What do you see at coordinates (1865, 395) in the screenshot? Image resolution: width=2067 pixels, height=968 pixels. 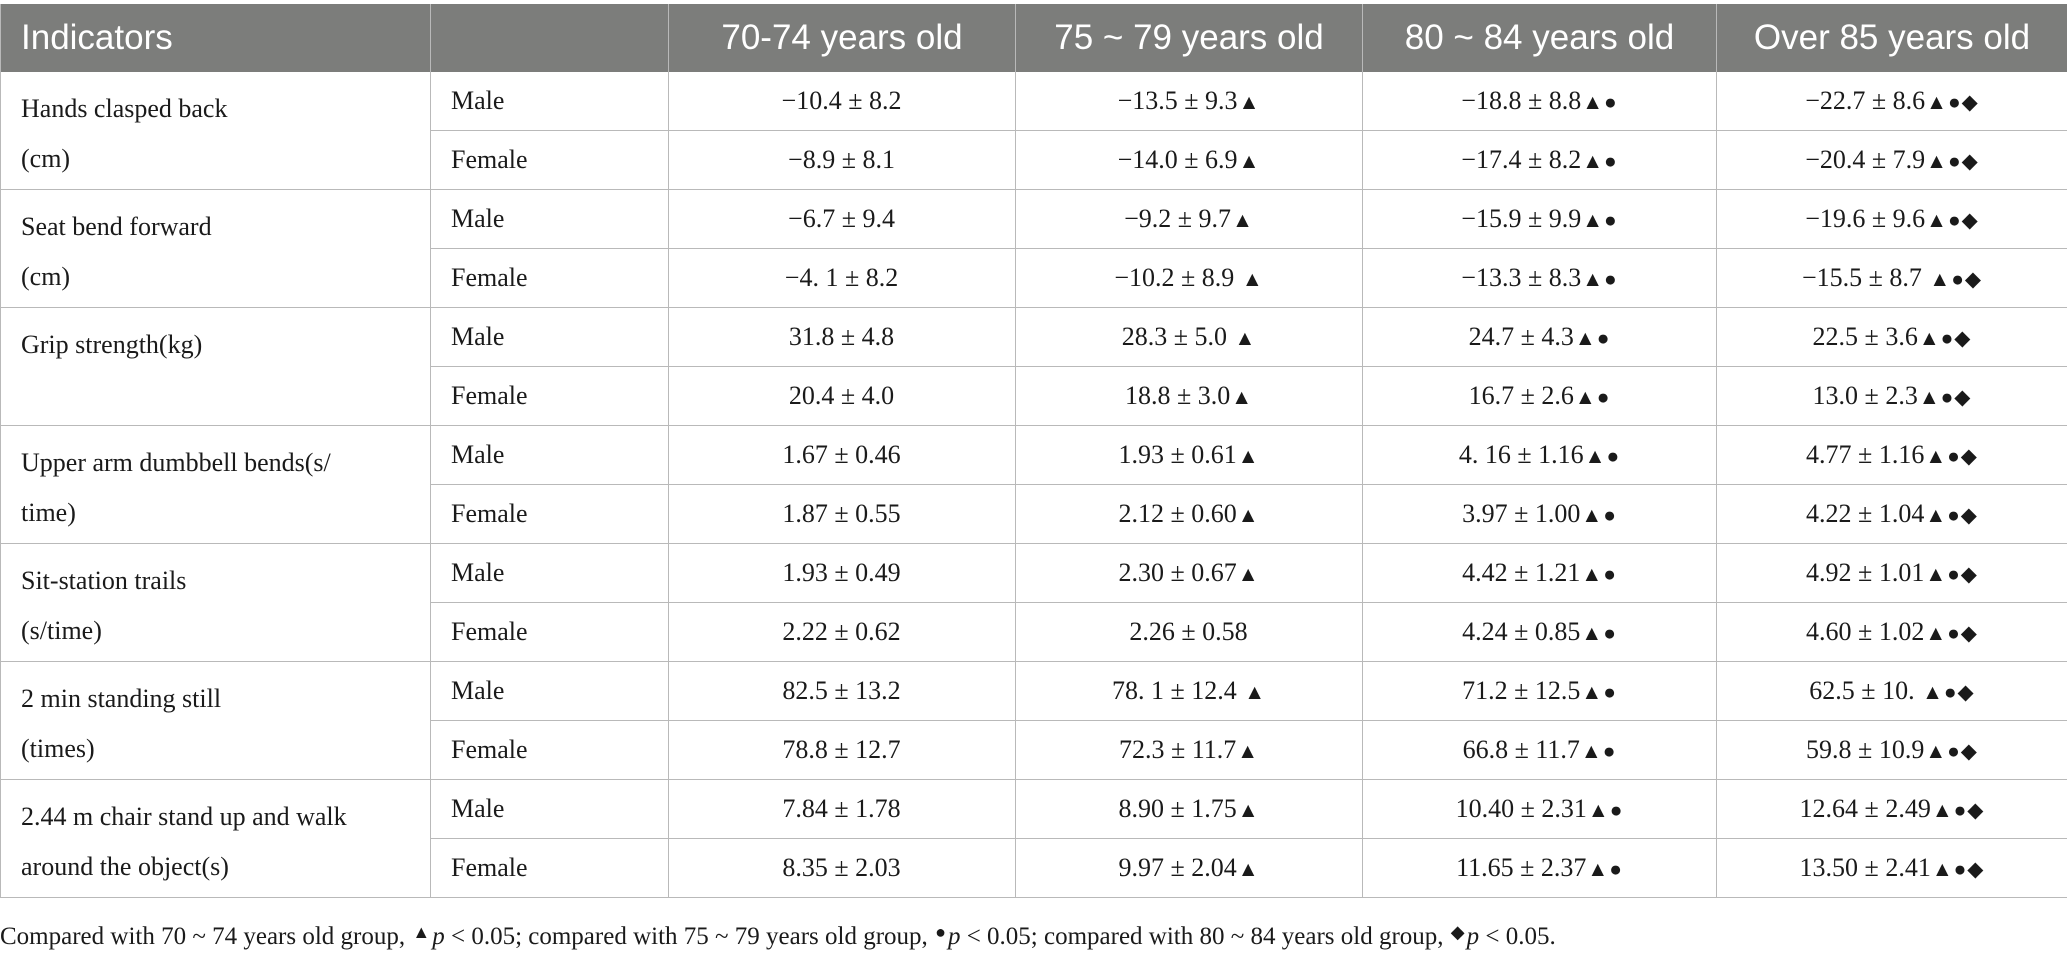 I see `value-text: 13.0 ± 2.3` at bounding box center [1865, 395].